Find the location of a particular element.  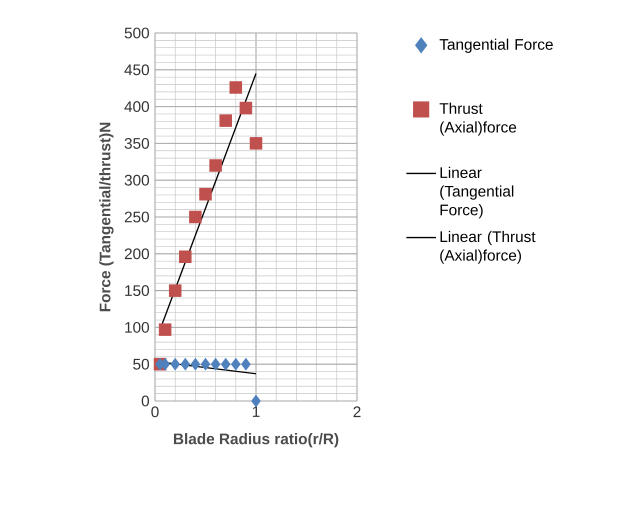

y-tick-label: 400 is located at coordinates (137, 106).